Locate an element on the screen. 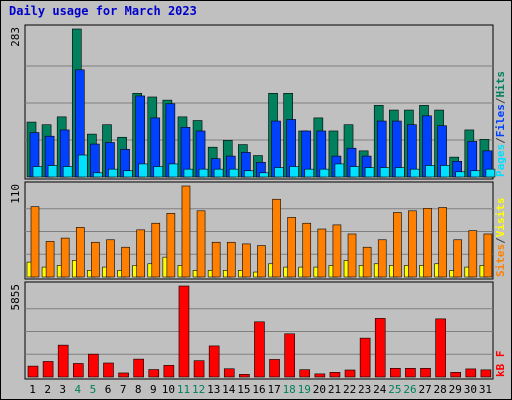 Image resolution: width=512 pixels, height=400 pixels. x-tick-label-day-13: 13 is located at coordinates (213, 389).